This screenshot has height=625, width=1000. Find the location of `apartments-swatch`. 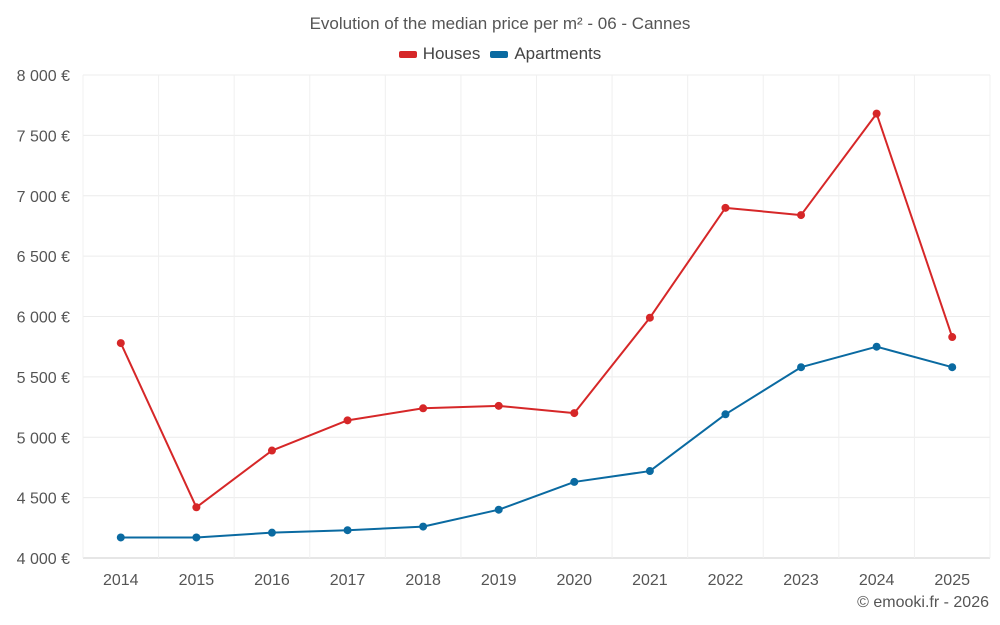

apartments-swatch is located at coordinates (499, 54).